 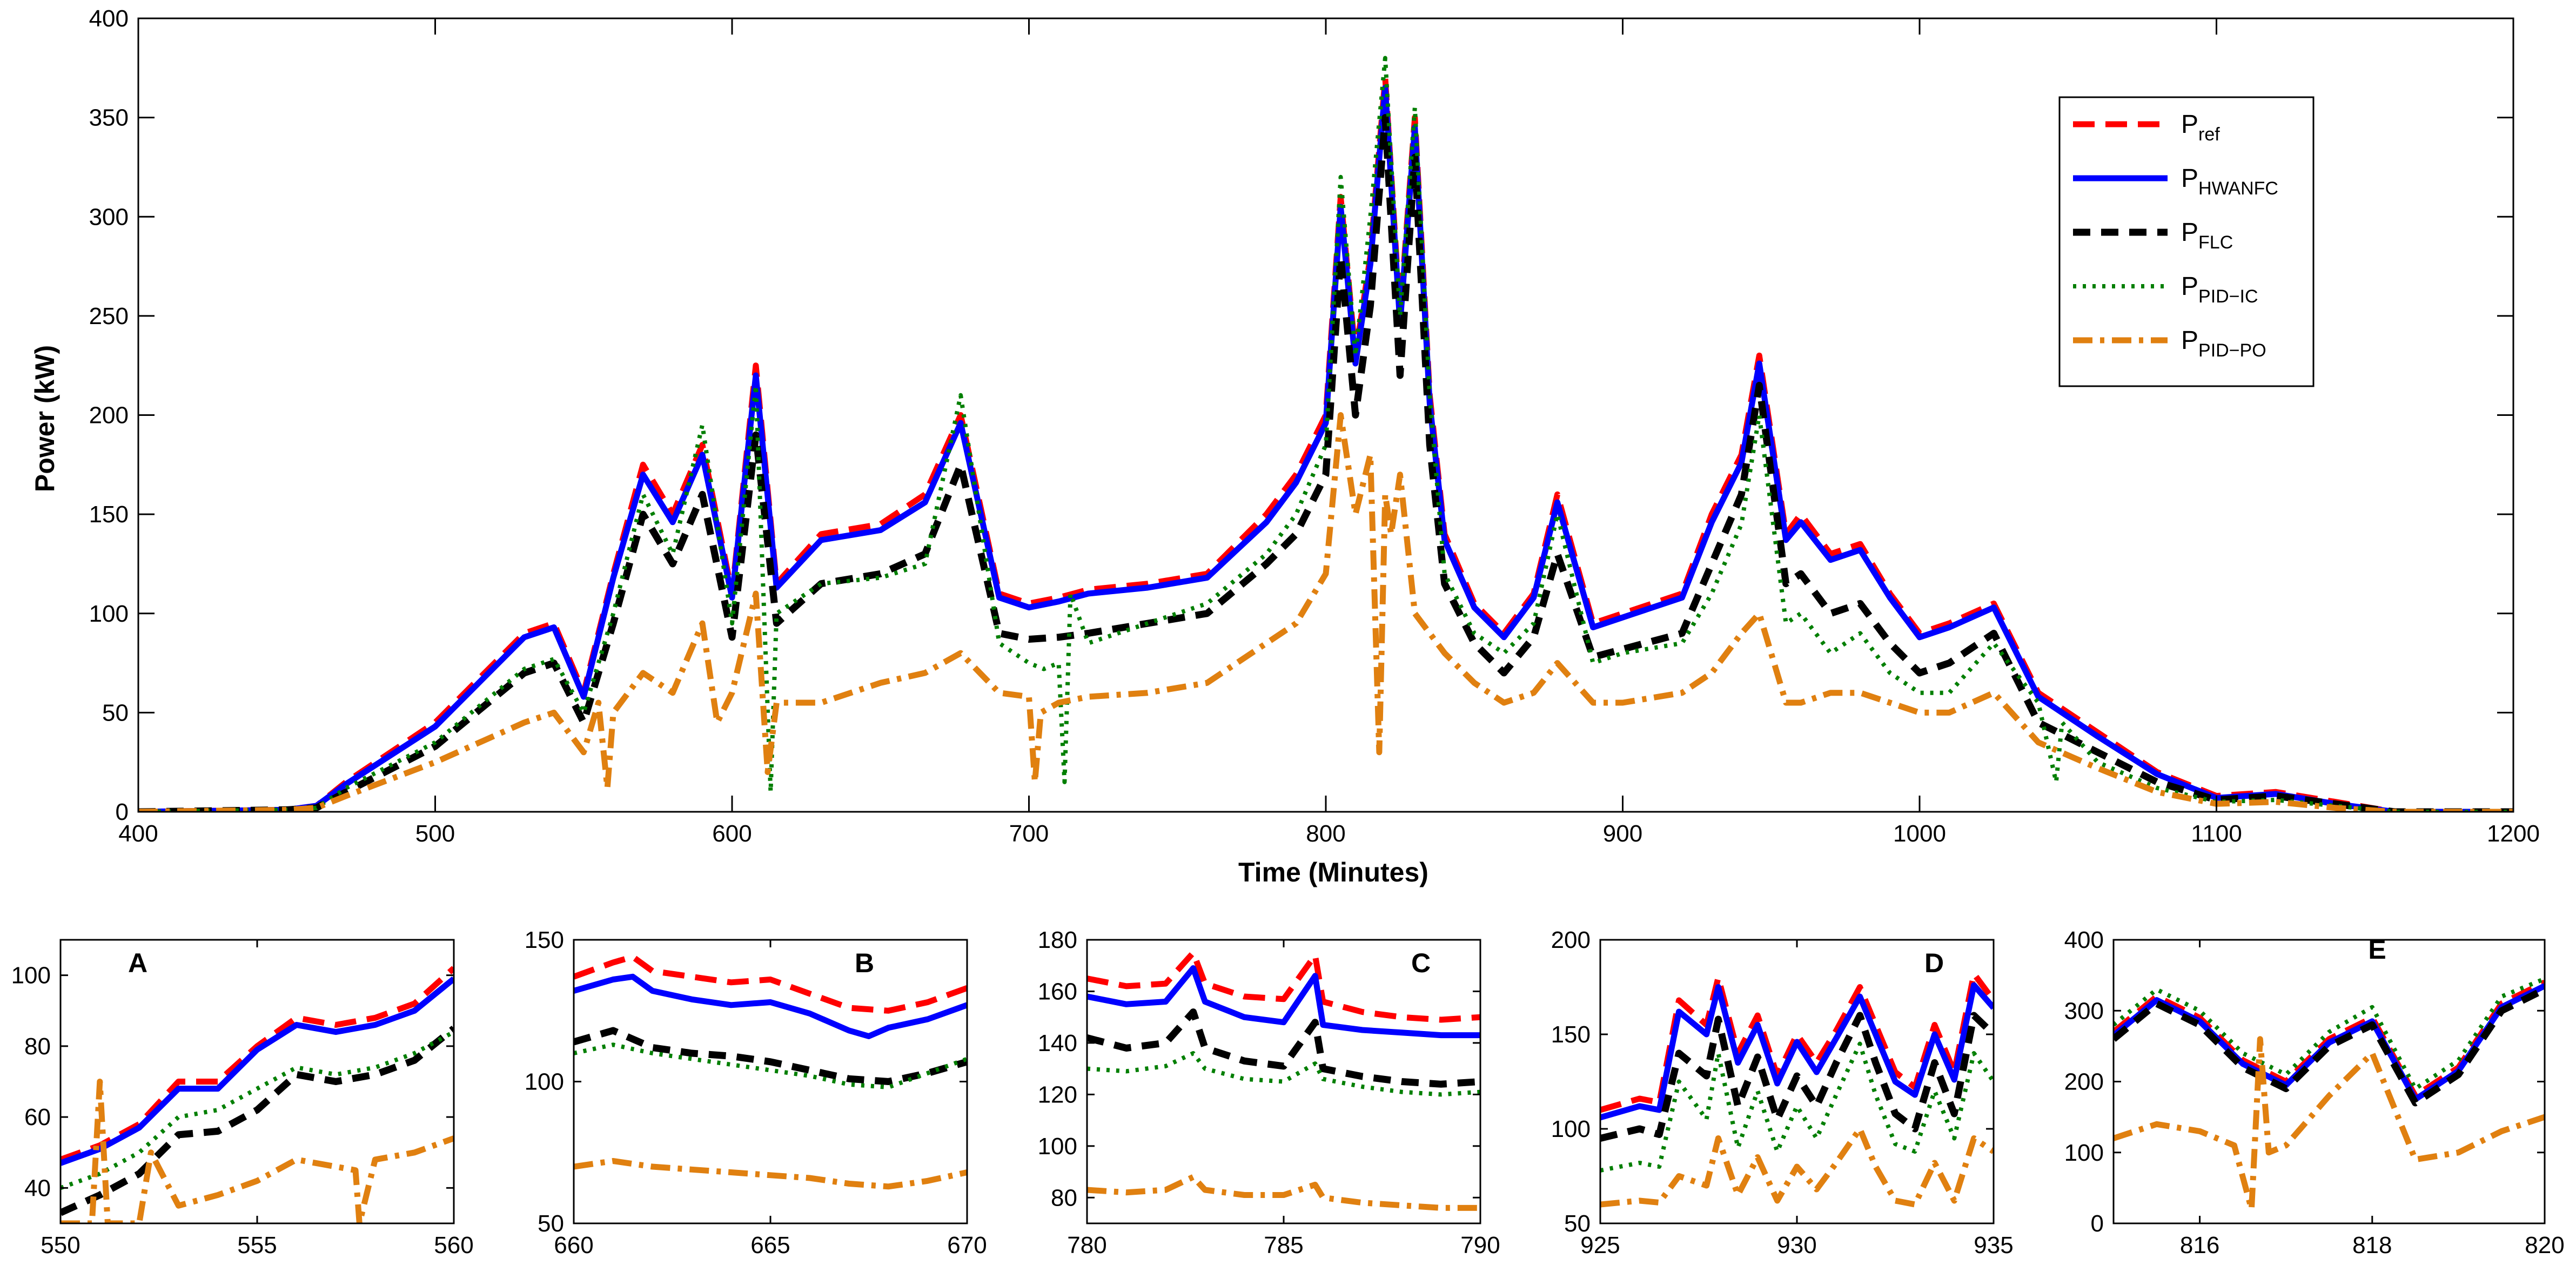 I want to click on panel-label-c: C, so click(x=1421, y=963).